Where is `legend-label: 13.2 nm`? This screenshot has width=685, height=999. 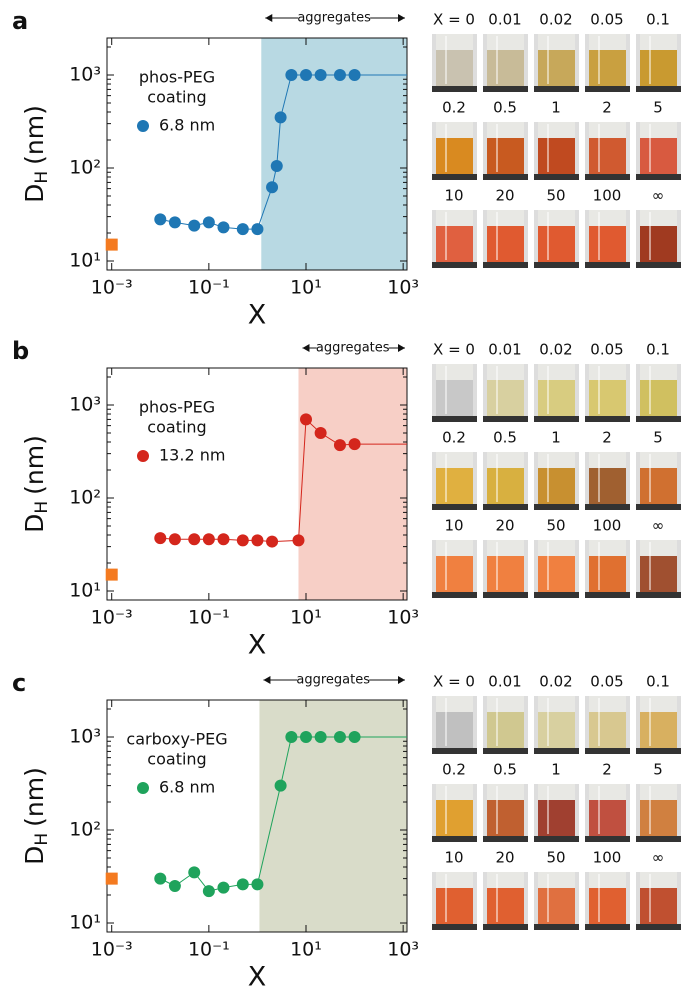 legend-label: 13.2 nm is located at coordinates (192, 455).